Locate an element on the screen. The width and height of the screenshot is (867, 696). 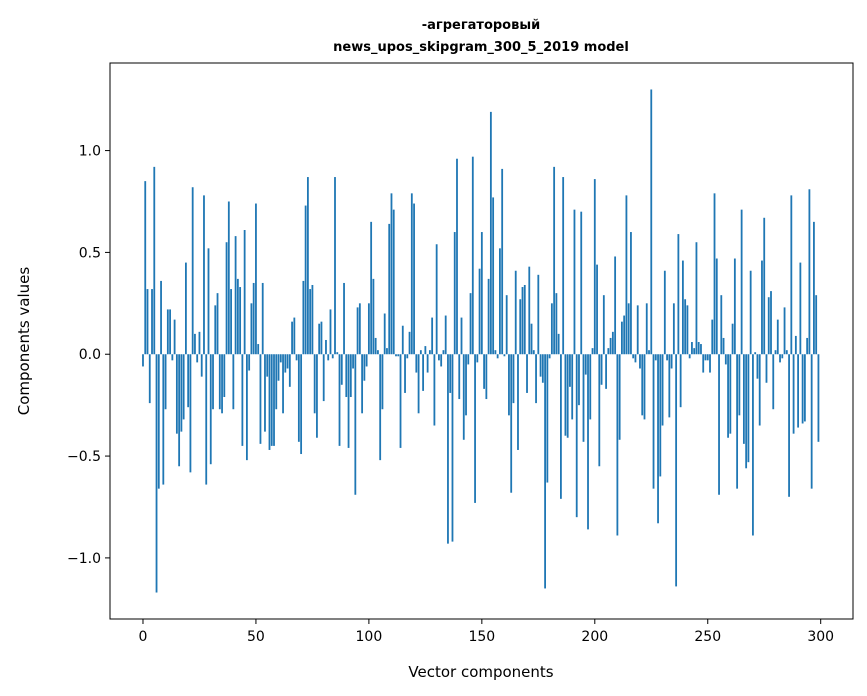
x-tick-label: 200 is located at coordinates (594, 637).